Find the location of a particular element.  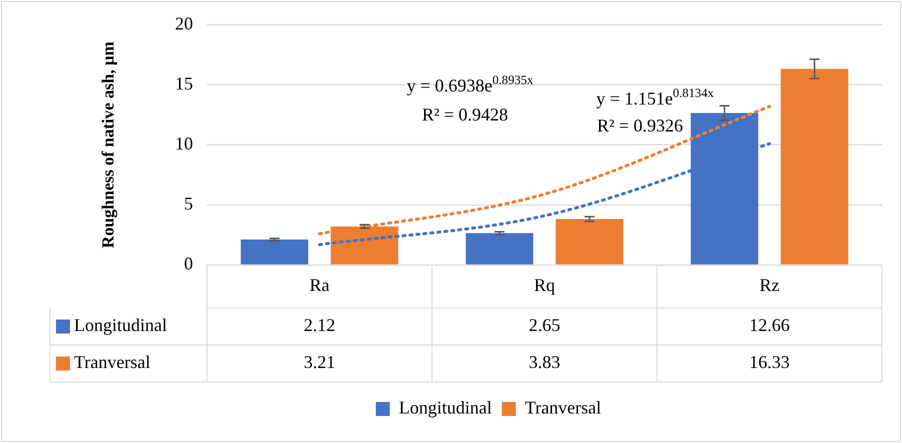

y-tick-label: 0 is located at coordinates (188, 264).